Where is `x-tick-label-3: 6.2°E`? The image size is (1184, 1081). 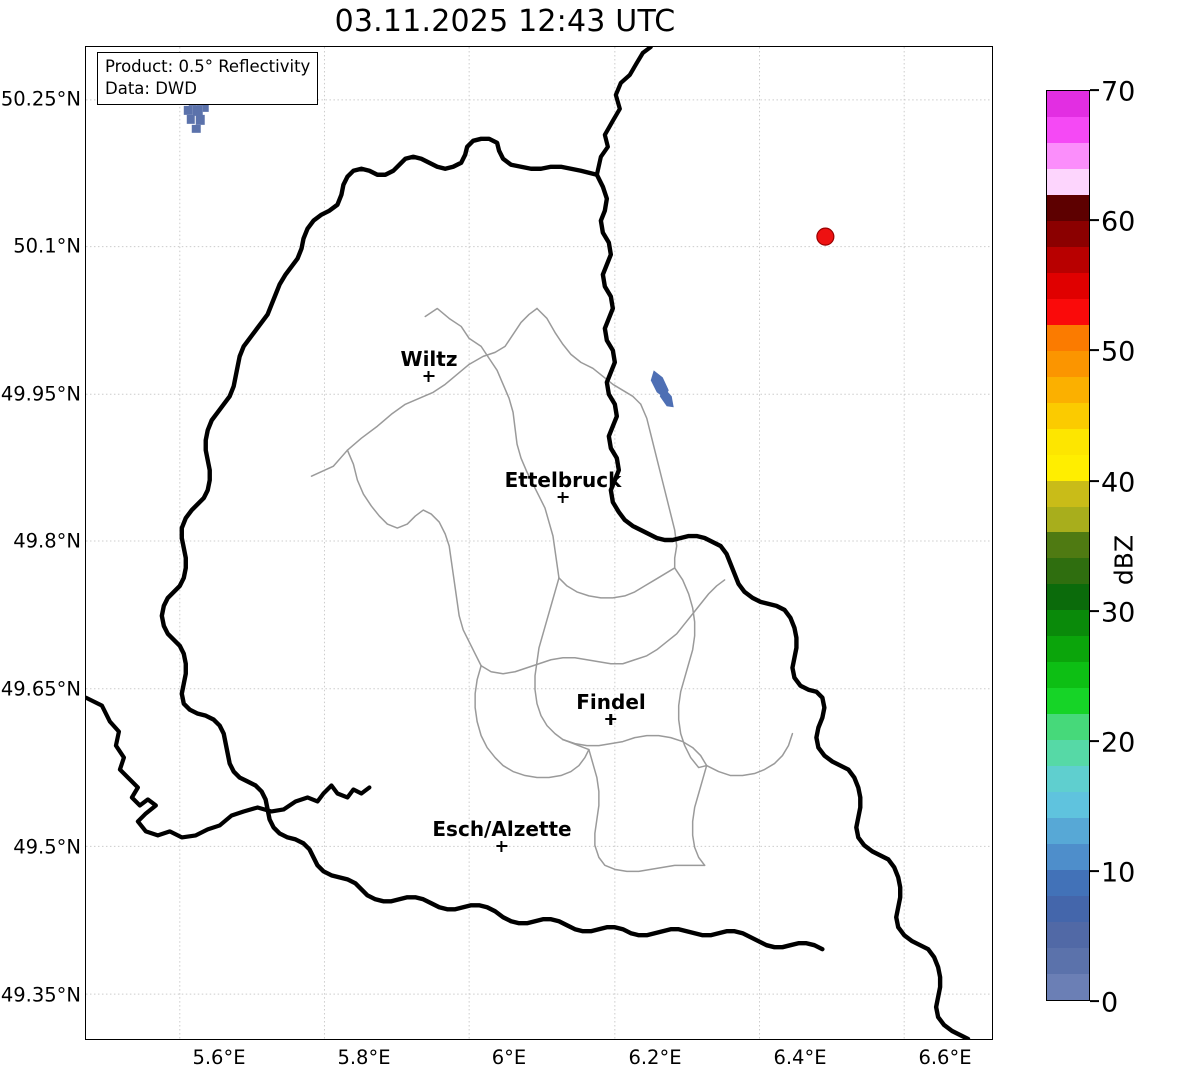 x-tick-label-3: 6.2°E is located at coordinates (655, 1057).